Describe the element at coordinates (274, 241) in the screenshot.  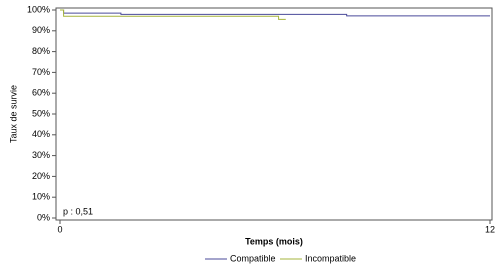
I see `x-axis-label: Temps (mois)` at that location.